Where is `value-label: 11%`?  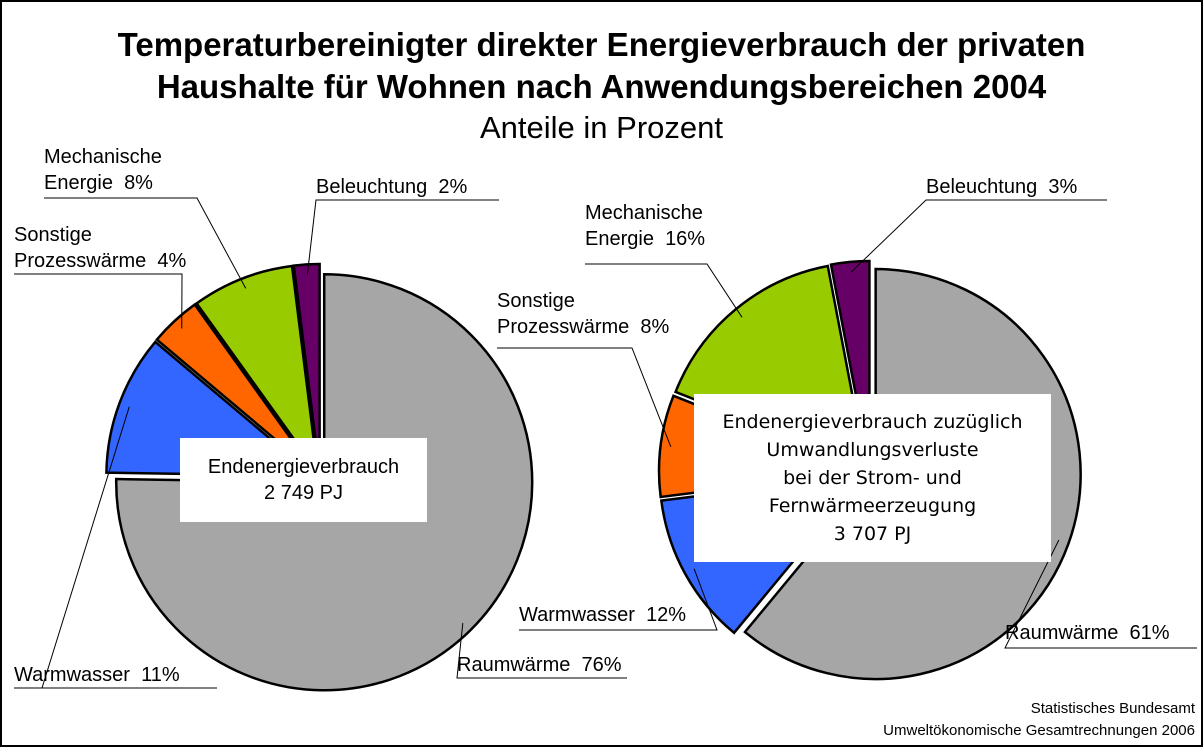
value-label: 11% is located at coordinates (160, 675).